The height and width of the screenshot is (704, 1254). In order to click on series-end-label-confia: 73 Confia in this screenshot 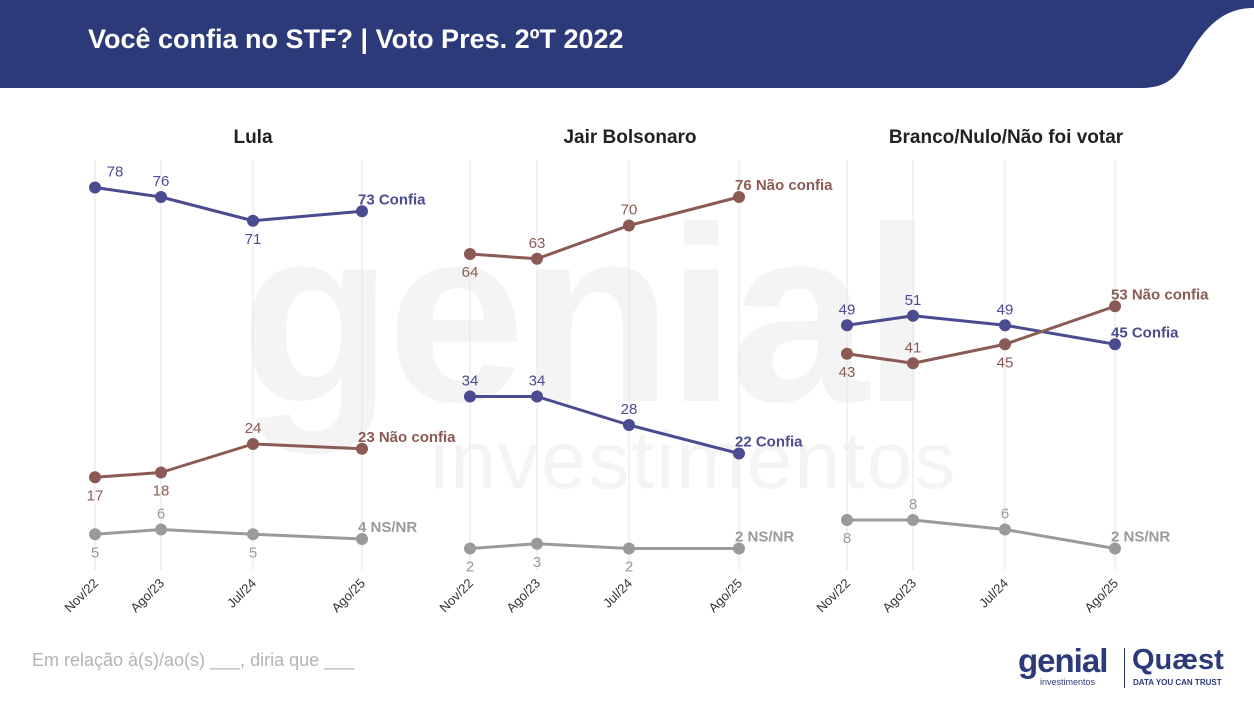, I will do `click(392, 199)`.